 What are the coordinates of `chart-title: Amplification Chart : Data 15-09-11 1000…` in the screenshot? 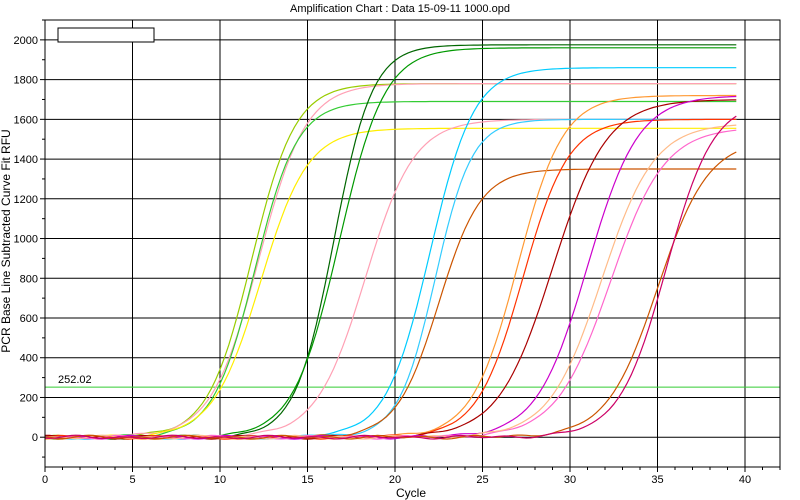 It's located at (400, 9).